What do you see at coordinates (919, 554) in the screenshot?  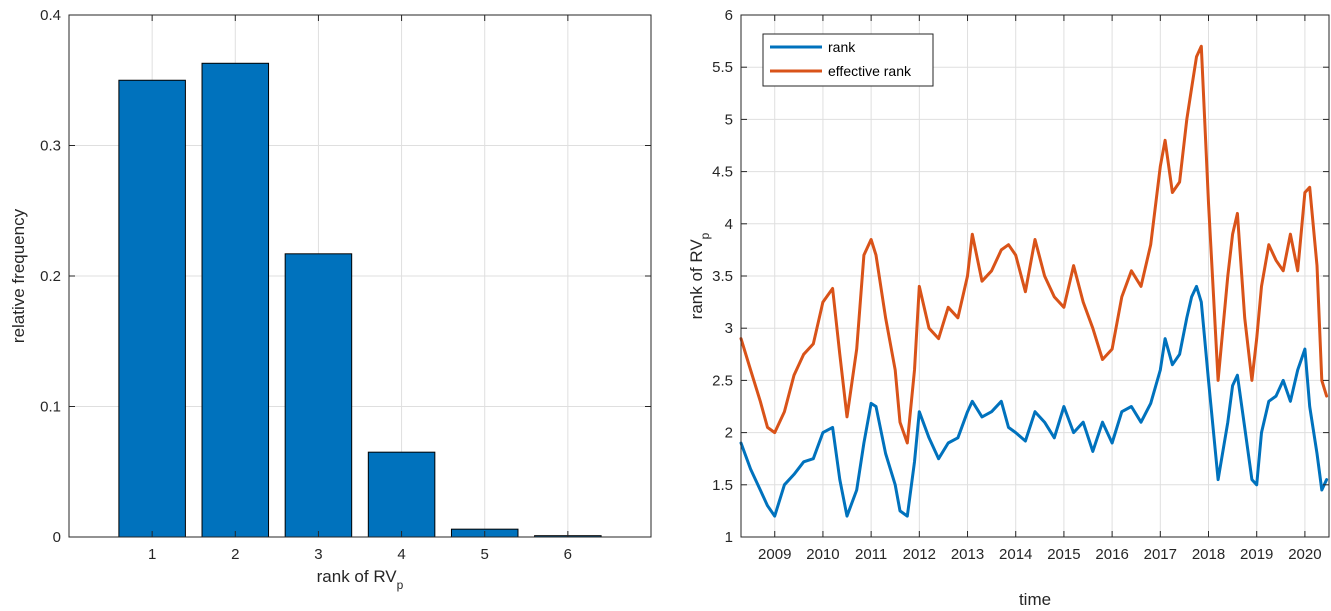 I see `line-x-tick-label: 2012` at bounding box center [919, 554].